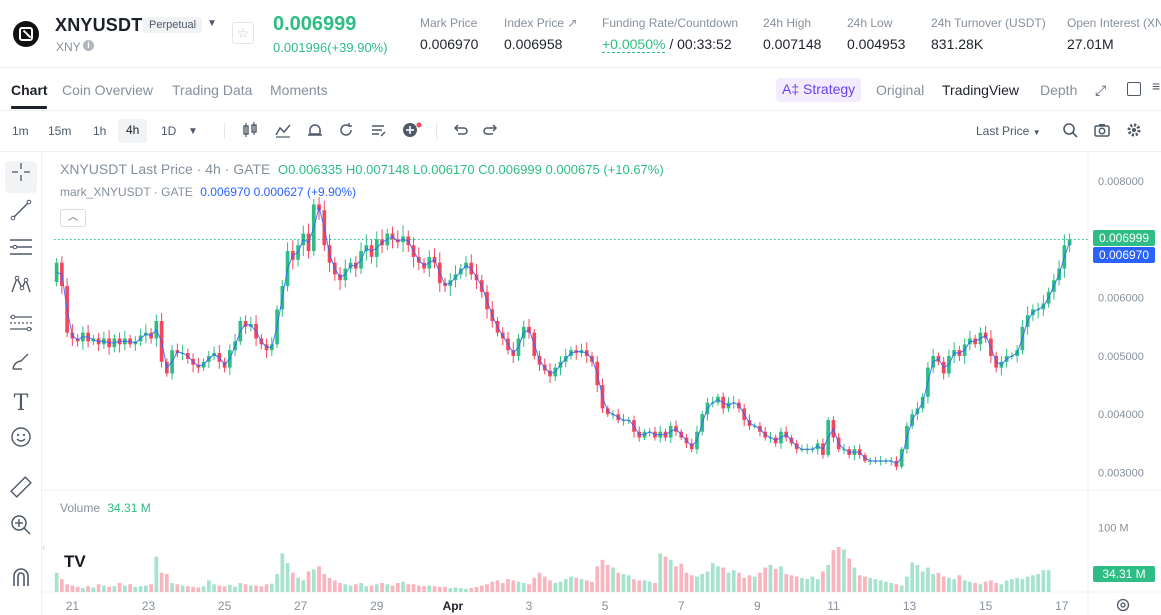 The height and width of the screenshot is (615, 1161). What do you see at coordinates (149, 606) in the screenshot?
I see `x-tick-label: 23` at bounding box center [149, 606].